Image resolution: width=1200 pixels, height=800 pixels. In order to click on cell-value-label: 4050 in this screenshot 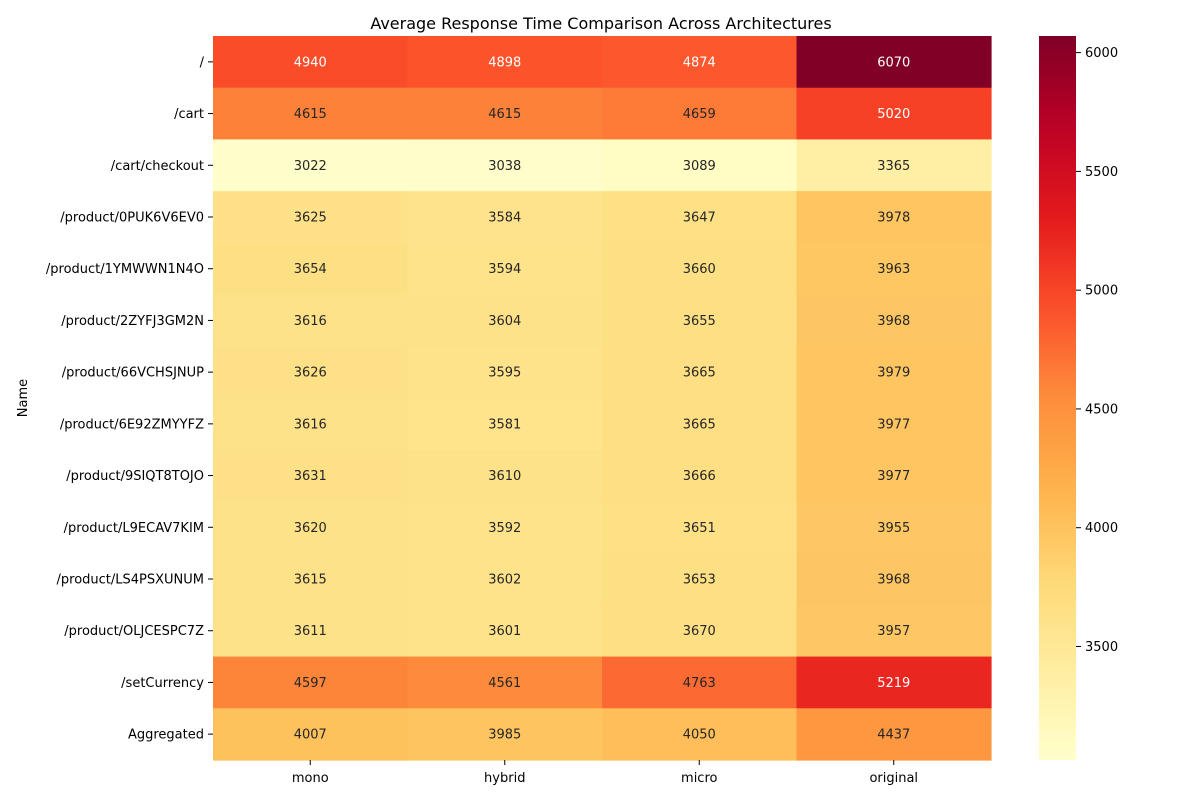, I will do `click(699, 735)`.